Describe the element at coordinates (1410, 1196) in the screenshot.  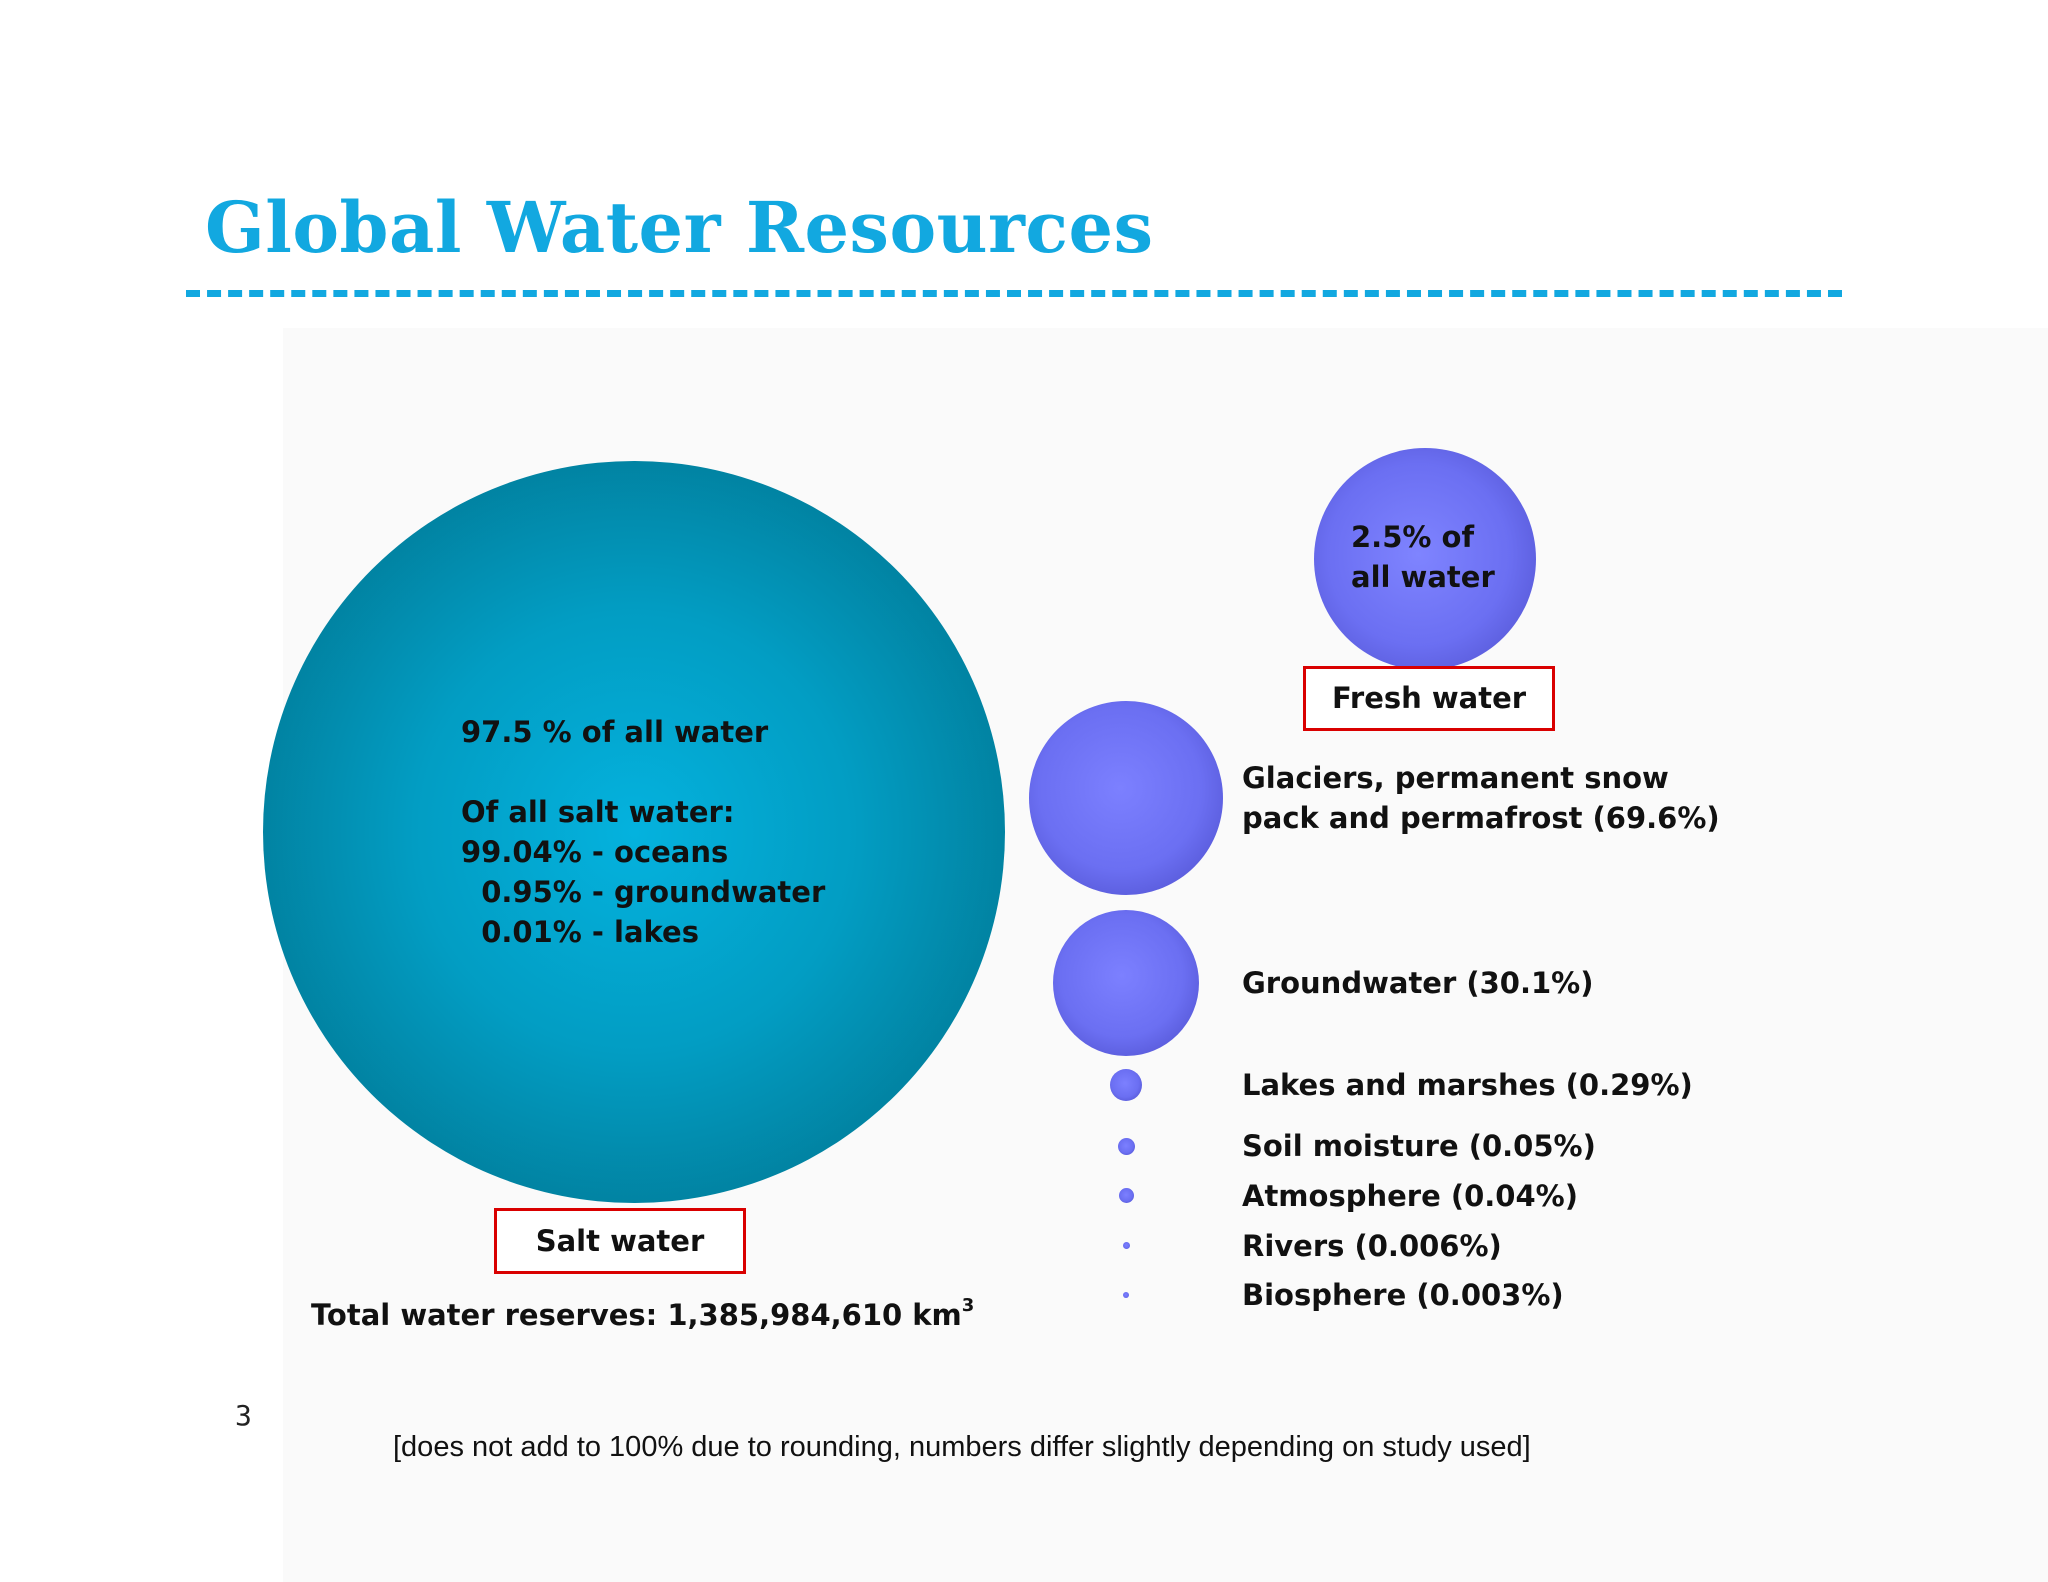
I see `atmosphere-label: Atmosphere (0.04%)` at that location.